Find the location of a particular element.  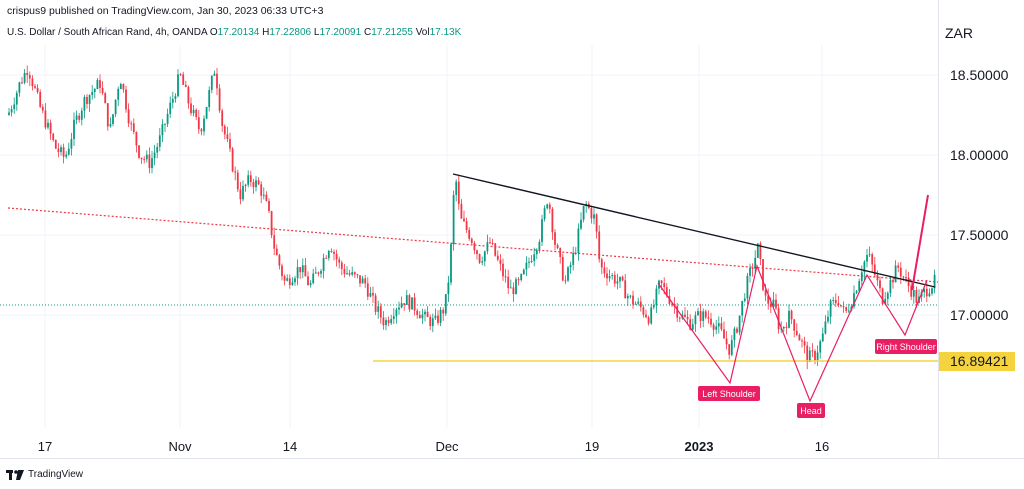

highlight-price-label: 16.89421 is located at coordinates (977, 361).